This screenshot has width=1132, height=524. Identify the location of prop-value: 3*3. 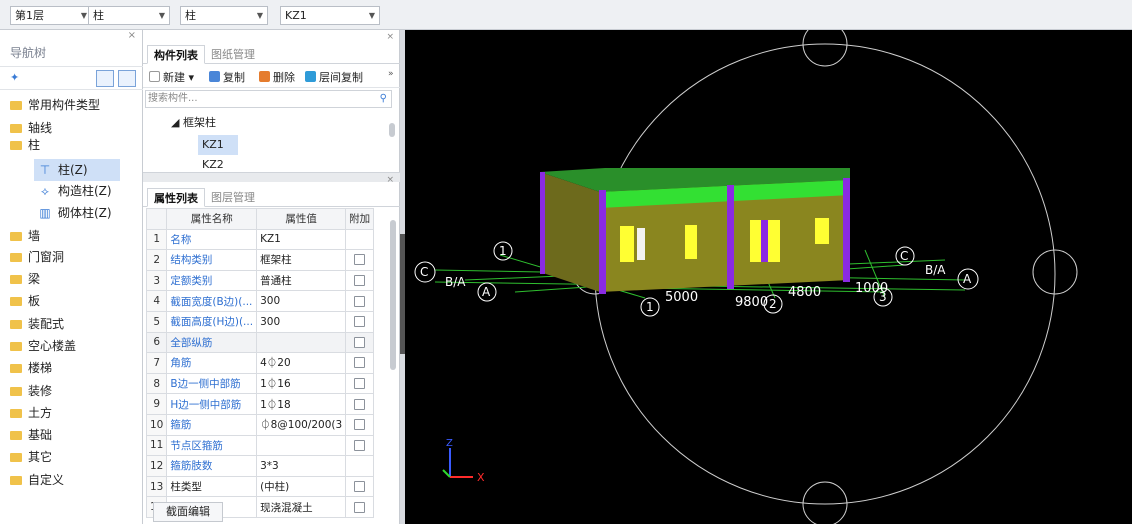
(301, 466).